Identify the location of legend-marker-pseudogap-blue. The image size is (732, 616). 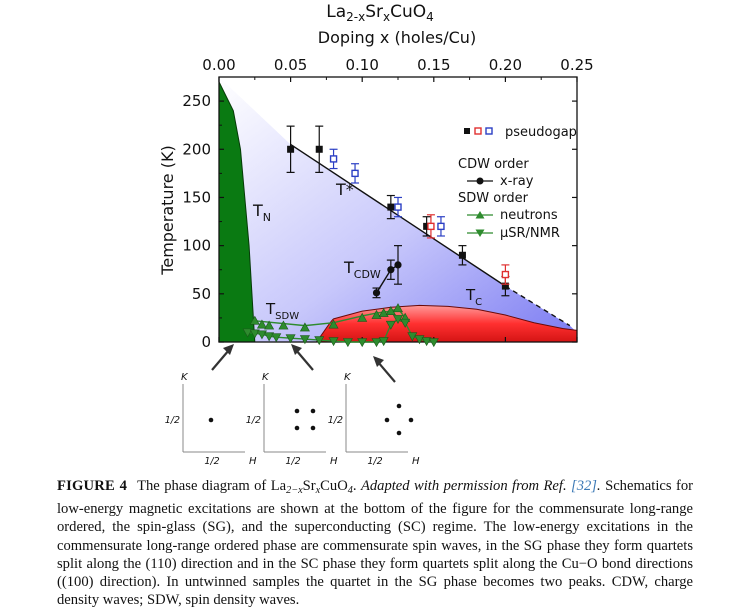
(489, 131).